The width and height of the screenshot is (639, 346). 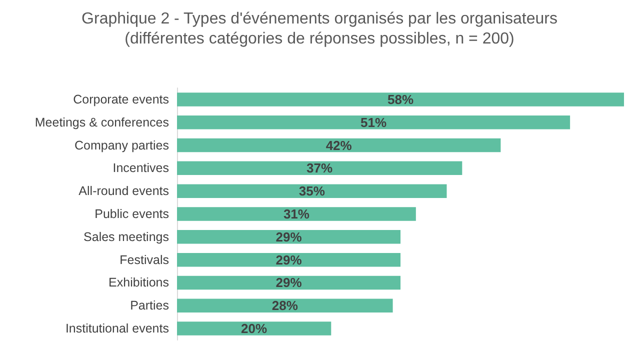 I want to click on data-label: 58%, so click(x=400, y=99).